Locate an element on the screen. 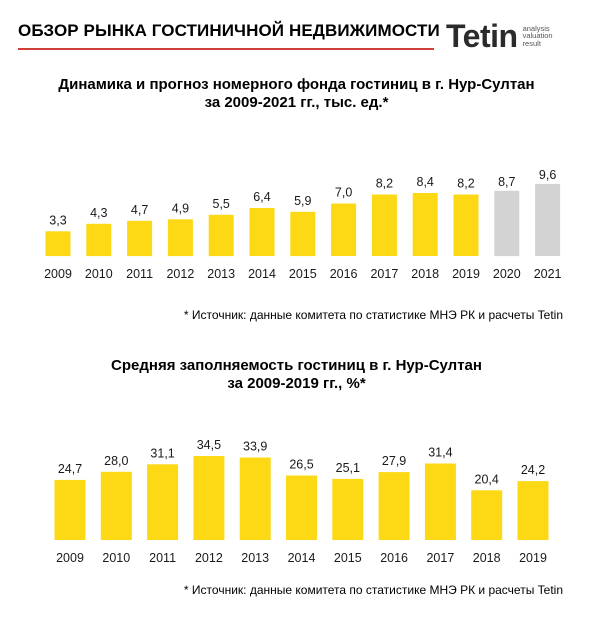  chart1-value-label: 3,3 is located at coordinates (57, 220).